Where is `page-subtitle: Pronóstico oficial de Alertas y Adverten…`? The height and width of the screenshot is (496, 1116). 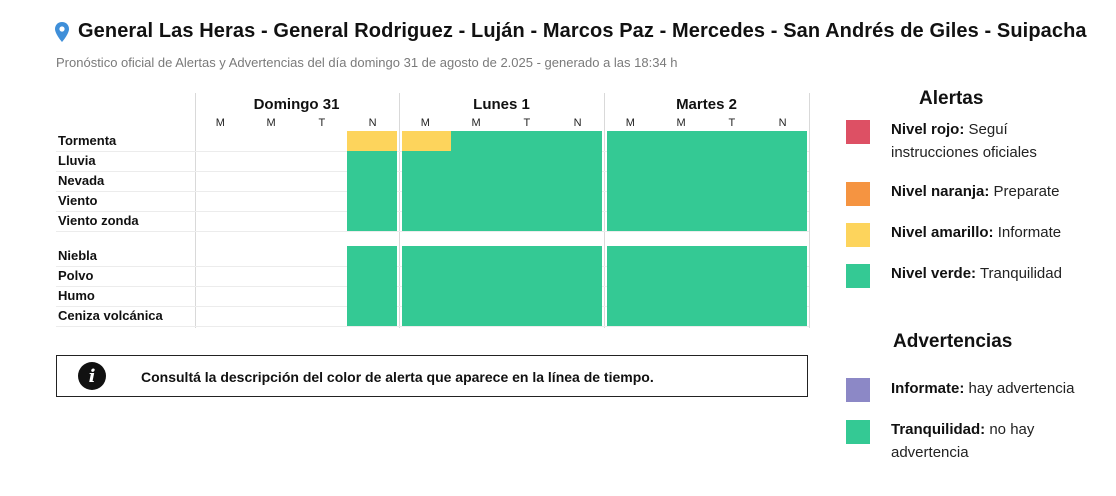
page-subtitle: Pronóstico oficial de Alertas y Adverten… is located at coordinates (367, 62).